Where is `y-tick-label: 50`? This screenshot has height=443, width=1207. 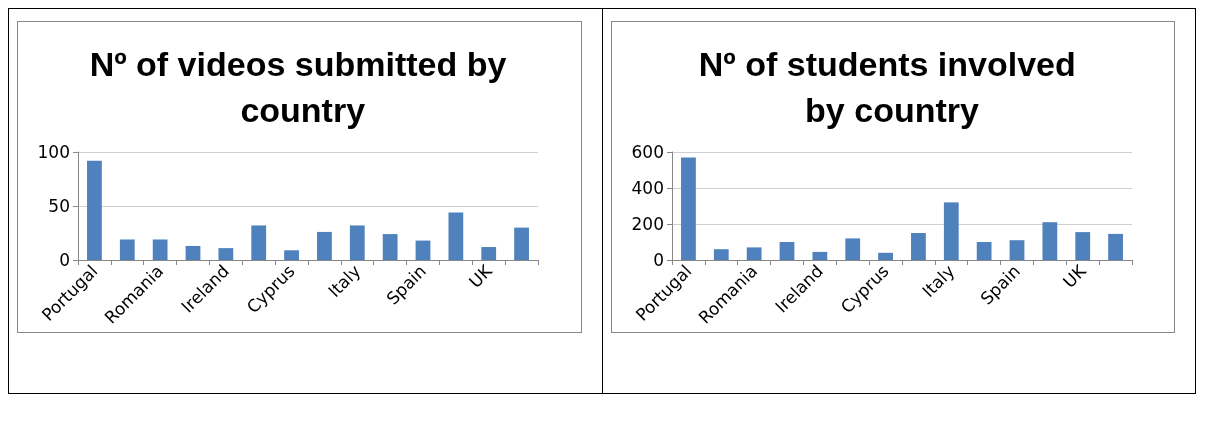
y-tick-label: 50 is located at coordinates (59, 206).